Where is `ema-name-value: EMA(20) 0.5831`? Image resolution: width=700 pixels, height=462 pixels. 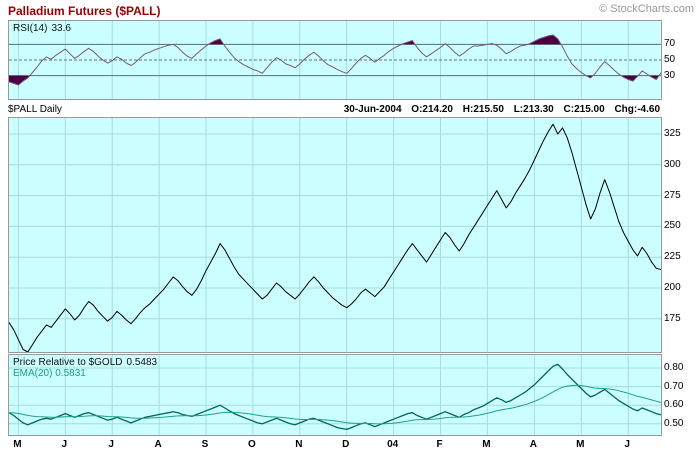
ema-name-value: EMA(20) 0.5831 is located at coordinates (49, 373).